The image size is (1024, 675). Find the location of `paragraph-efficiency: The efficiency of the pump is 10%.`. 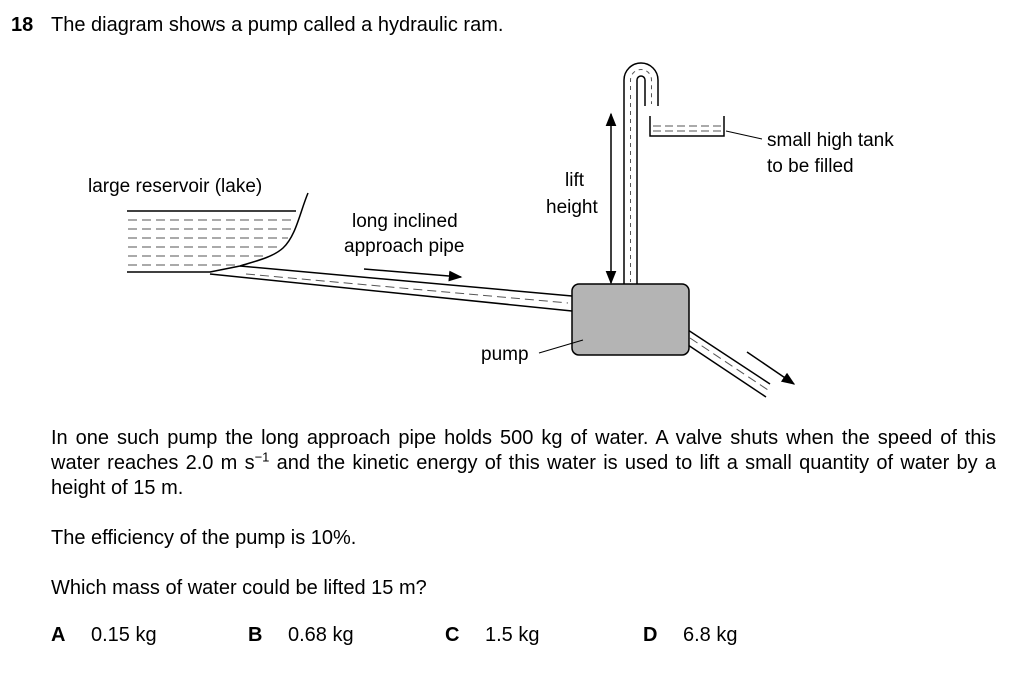

paragraph-efficiency: The efficiency of the pump is 10%. is located at coordinates (204, 538).